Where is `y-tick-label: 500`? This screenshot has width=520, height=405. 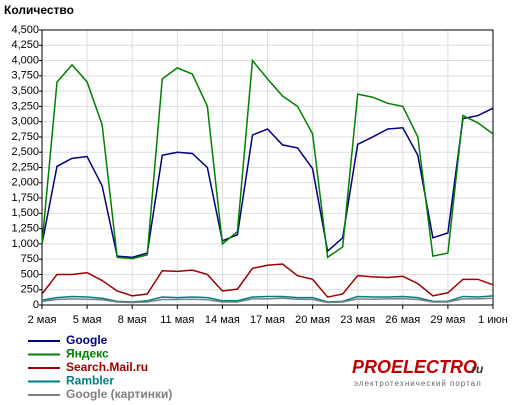
y-tick-label: 500 is located at coordinates (30, 274).